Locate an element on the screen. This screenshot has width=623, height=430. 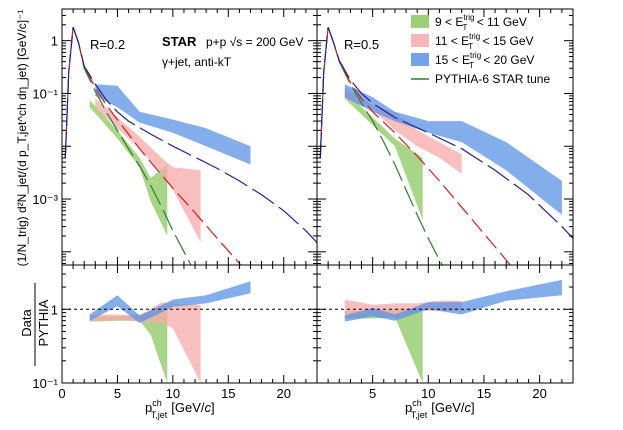
panel-lower-right: 5 10 15 20 is located at coordinates (445, 332).